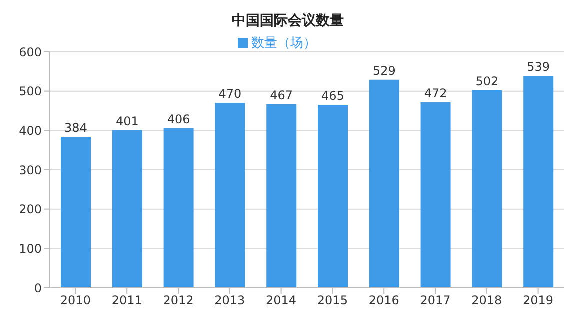  Describe the element at coordinates (127, 121) in the screenshot. I see `data-label: 401` at that location.